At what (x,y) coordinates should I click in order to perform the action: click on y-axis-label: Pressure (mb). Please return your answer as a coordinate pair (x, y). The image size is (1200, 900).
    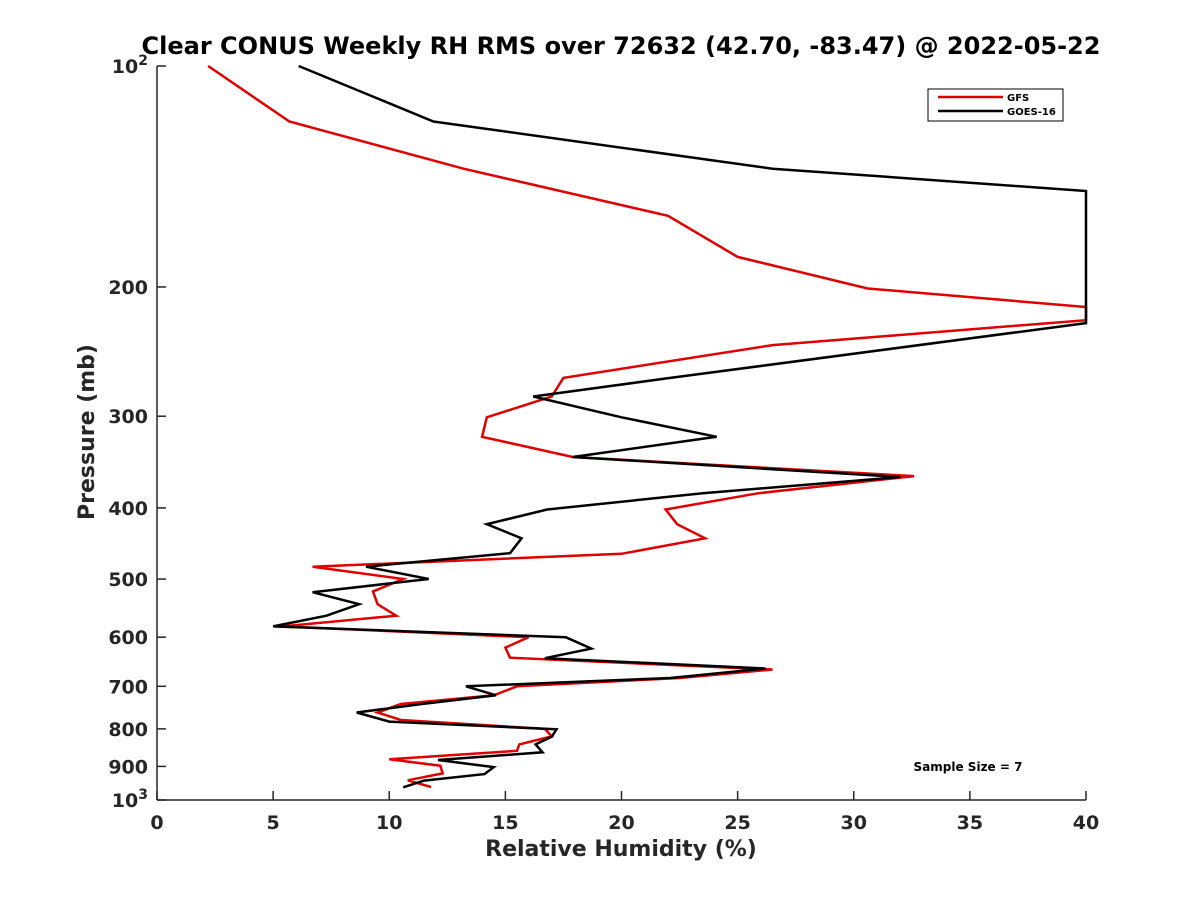
    Looking at the image, I should click on (87, 432).